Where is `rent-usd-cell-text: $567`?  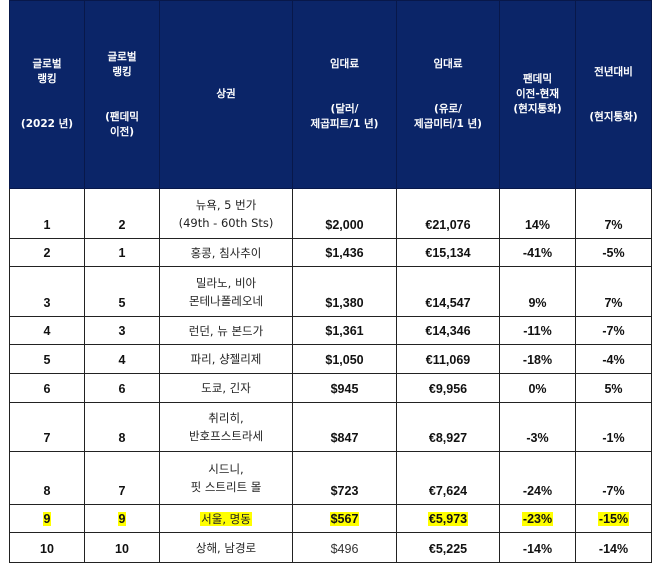 rent-usd-cell-text: $567 is located at coordinates (344, 519).